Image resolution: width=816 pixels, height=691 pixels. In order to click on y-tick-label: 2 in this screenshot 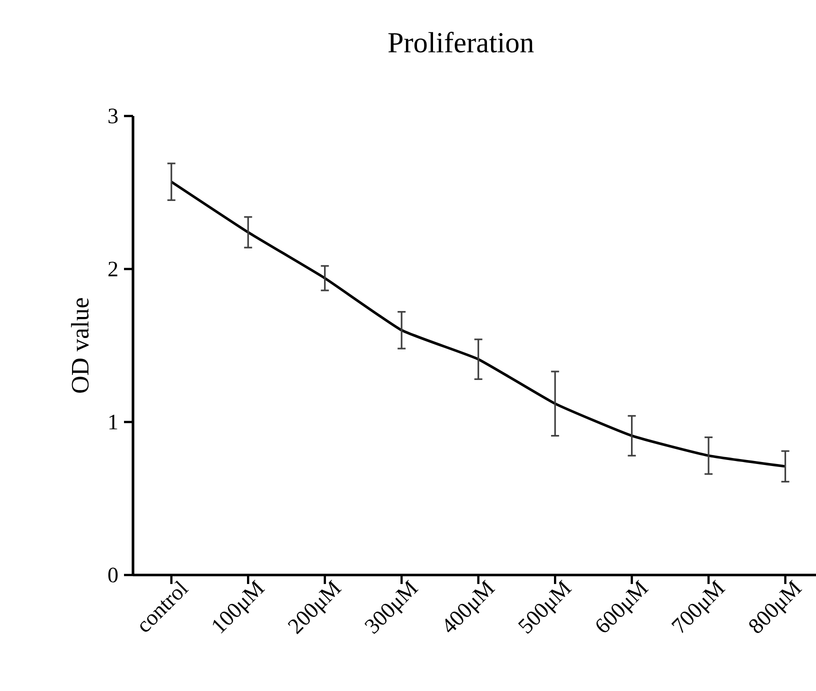, I will do `click(113, 269)`.